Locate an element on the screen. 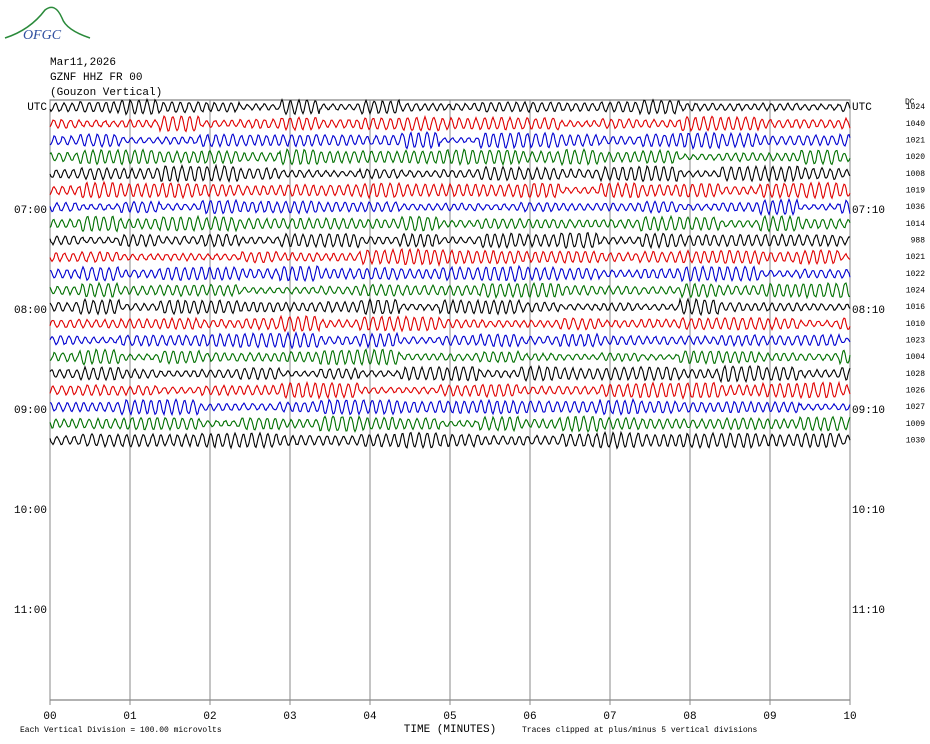 The height and width of the screenshot is (744, 930). dc-value: 1030 is located at coordinates (915, 440).